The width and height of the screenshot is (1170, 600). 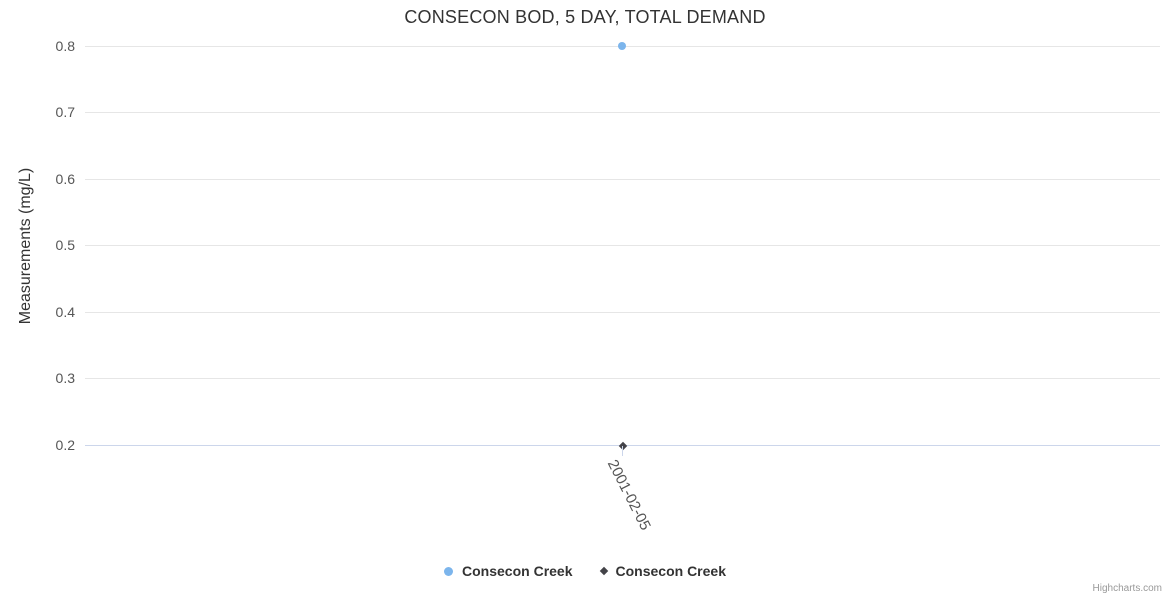 I want to click on data-point-circle-consecon-creek, so click(x=622, y=46).